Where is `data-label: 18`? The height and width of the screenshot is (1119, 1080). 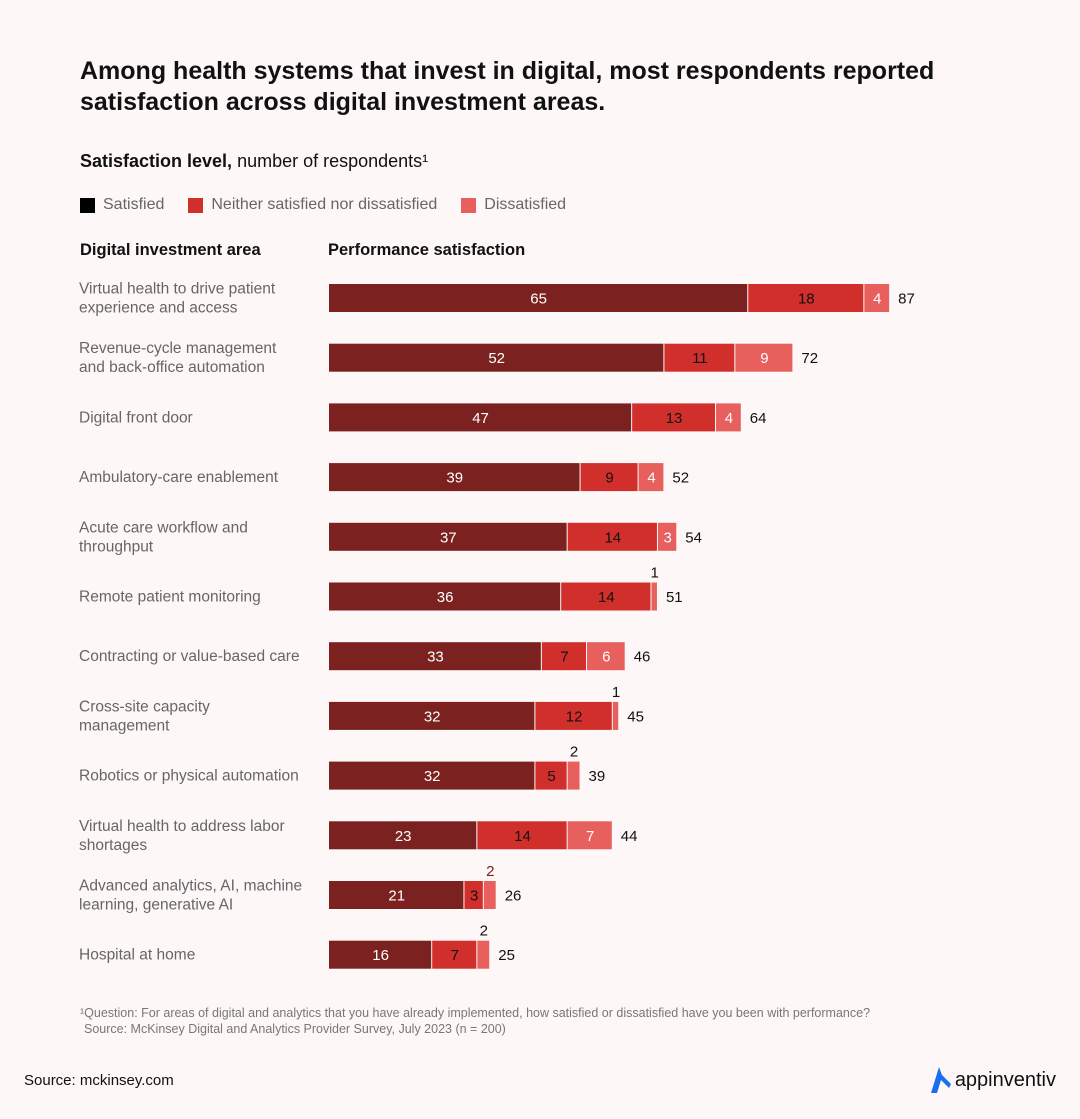 data-label: 18 is located at coordinates (806, 299).